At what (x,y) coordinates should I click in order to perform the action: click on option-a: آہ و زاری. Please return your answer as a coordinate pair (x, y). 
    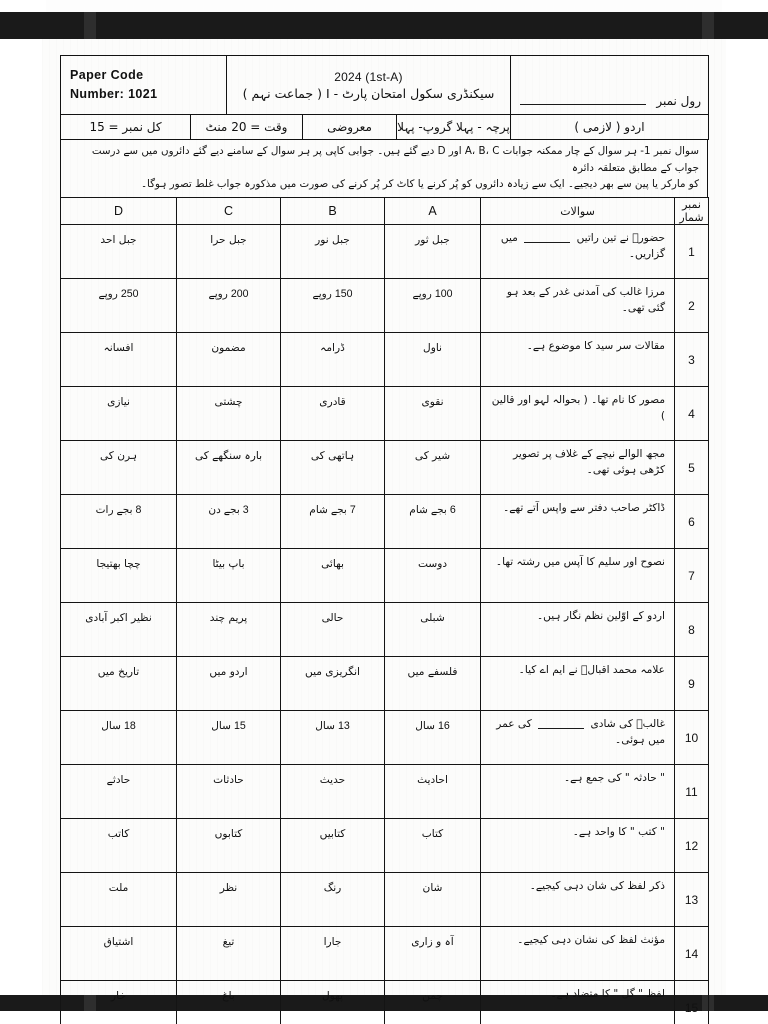
    Looking at the image, I should click on (432, 954).